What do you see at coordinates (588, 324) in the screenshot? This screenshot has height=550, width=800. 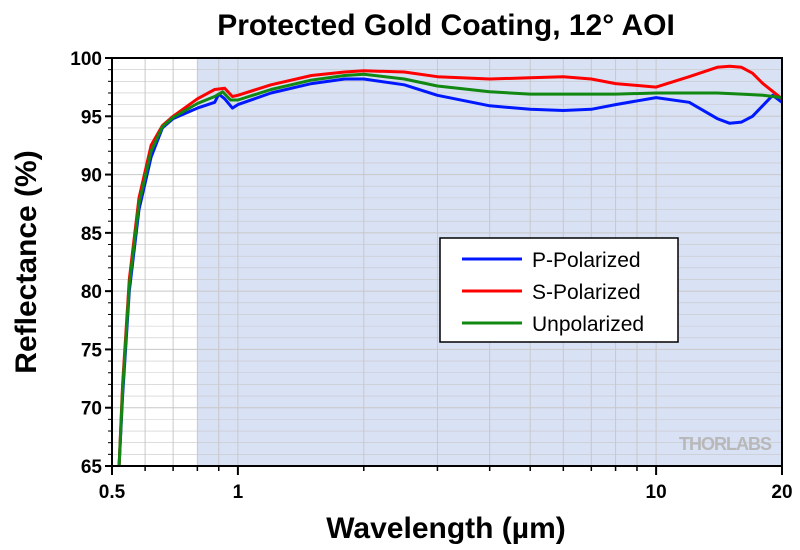 I see `legend-label: Unpolarized` at bounding box center [588, 324].